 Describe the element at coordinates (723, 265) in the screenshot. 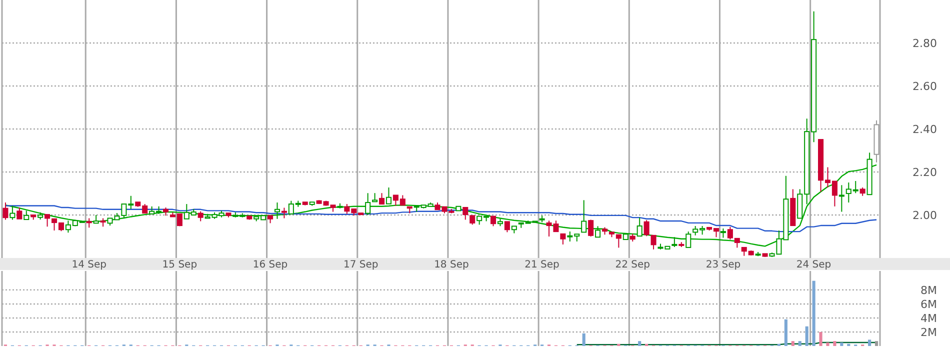

I see `x-tick-label: 23 Sep` at that location.